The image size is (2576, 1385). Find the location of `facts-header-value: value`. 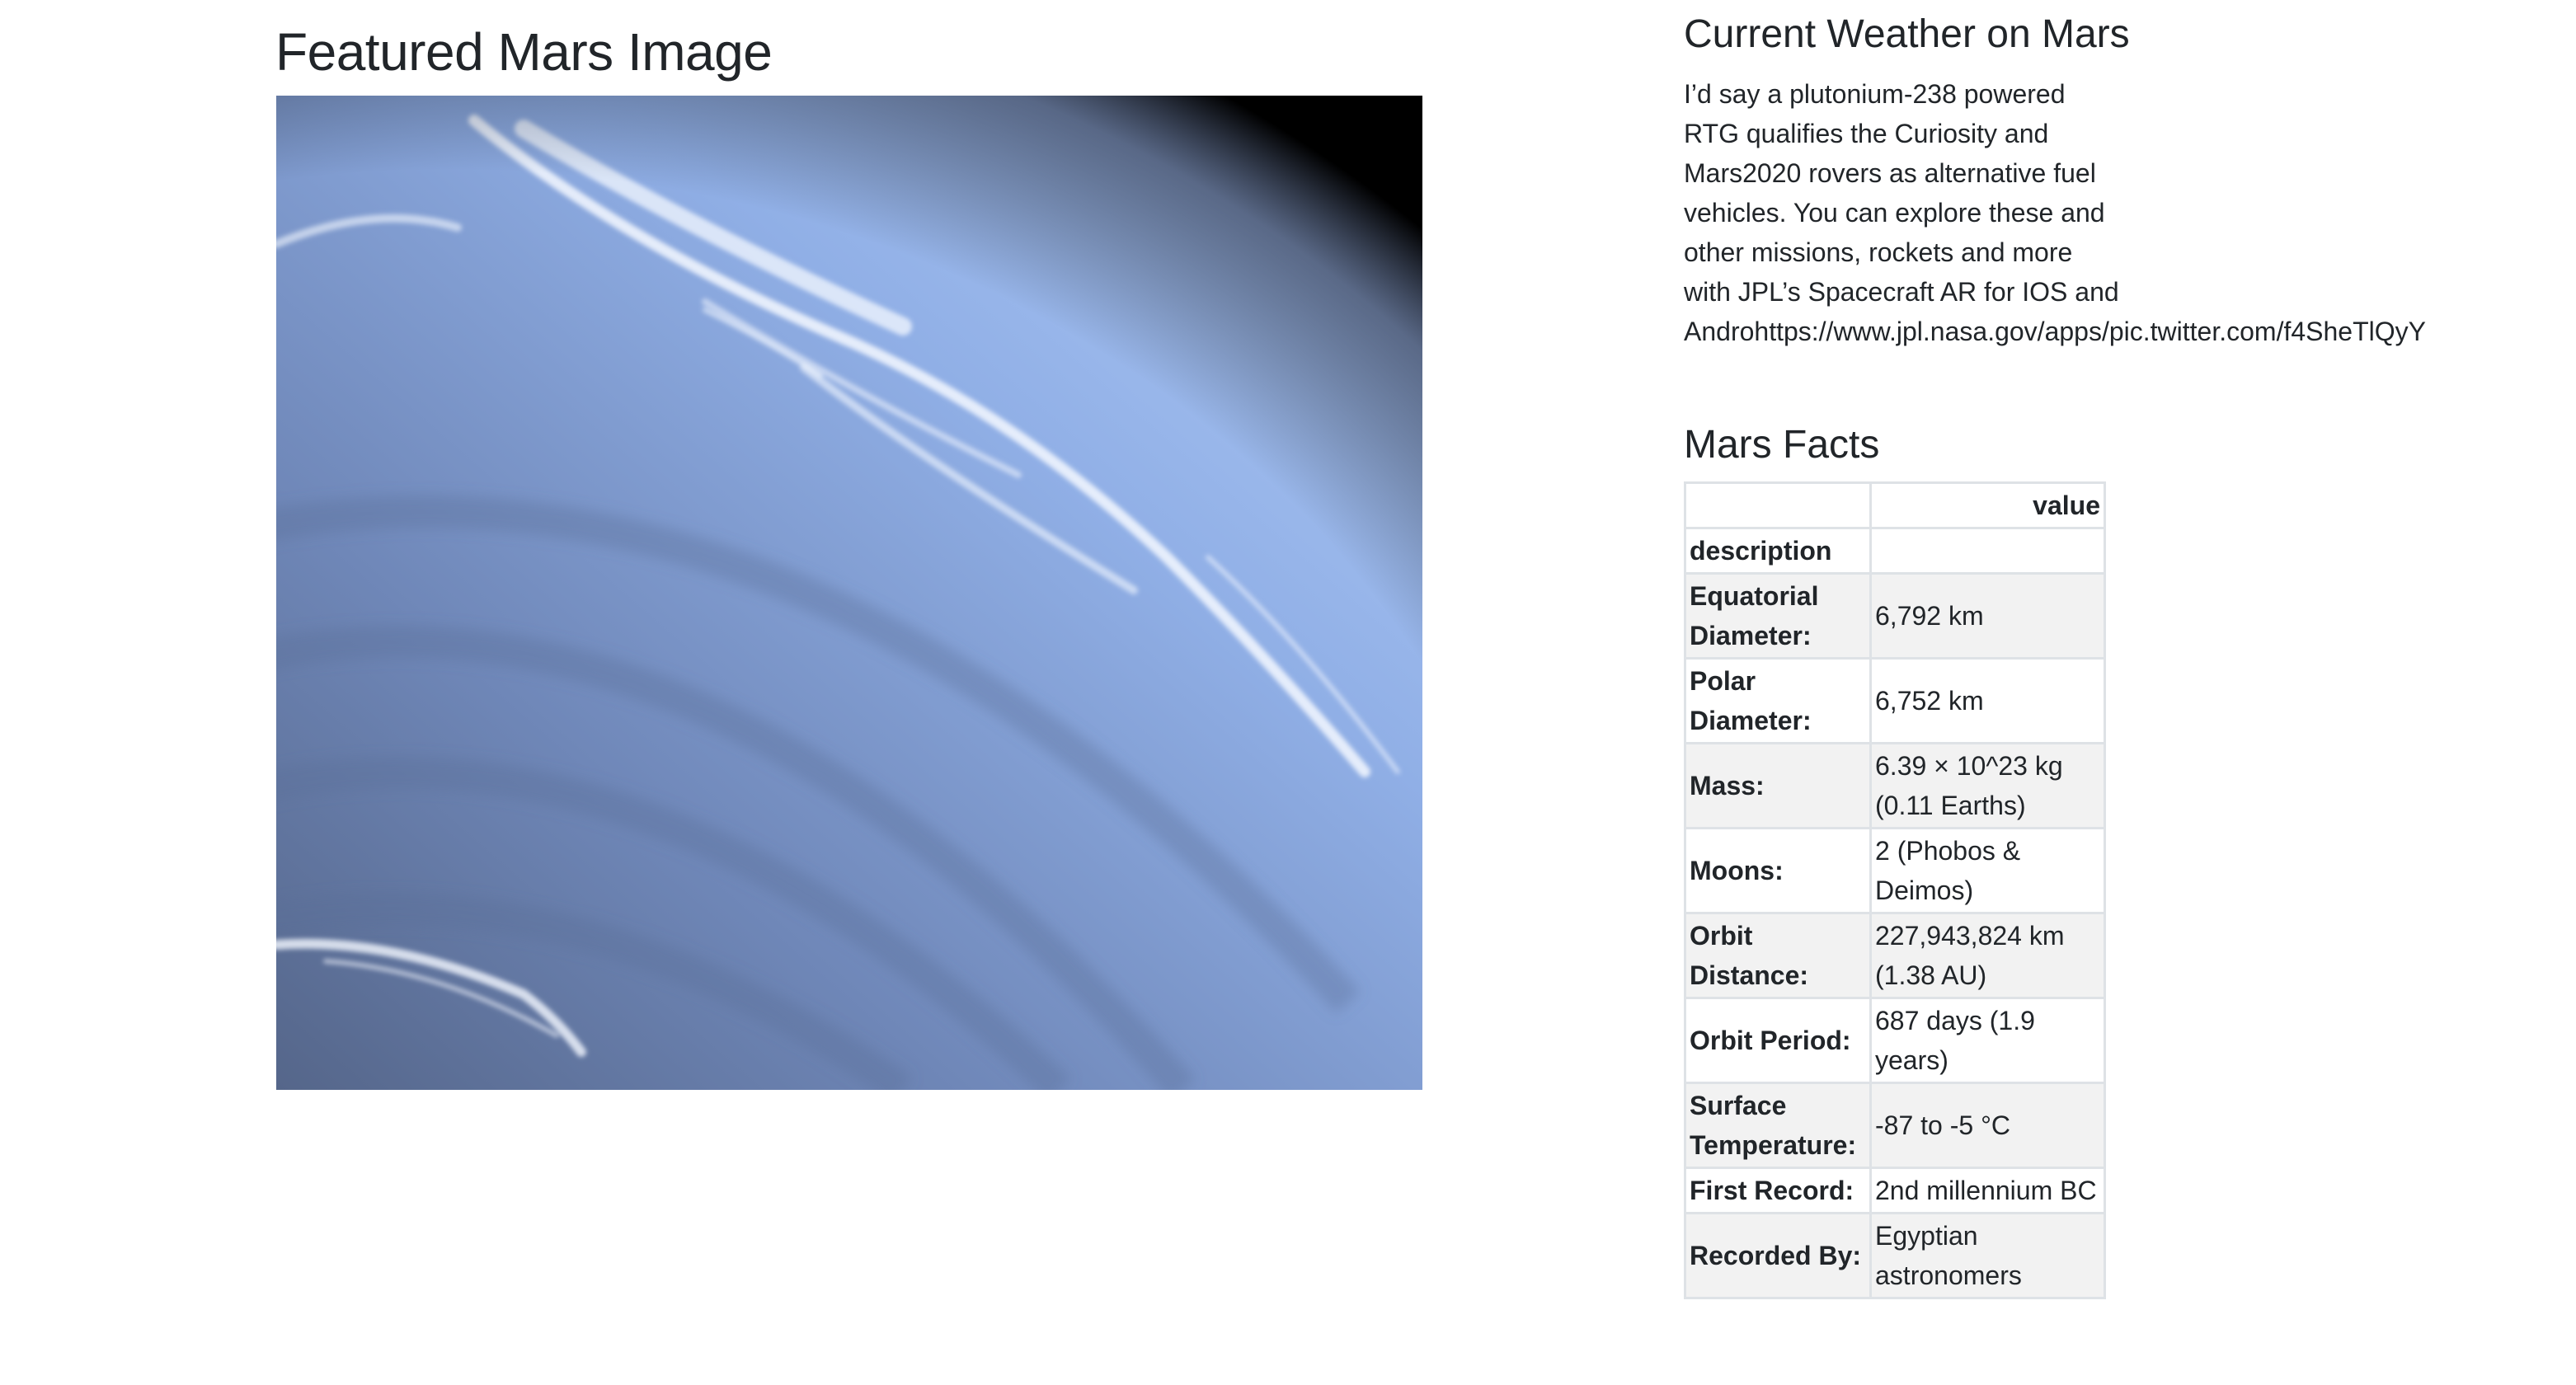

facts-header-value: value is located at coordinates (1987, 505).